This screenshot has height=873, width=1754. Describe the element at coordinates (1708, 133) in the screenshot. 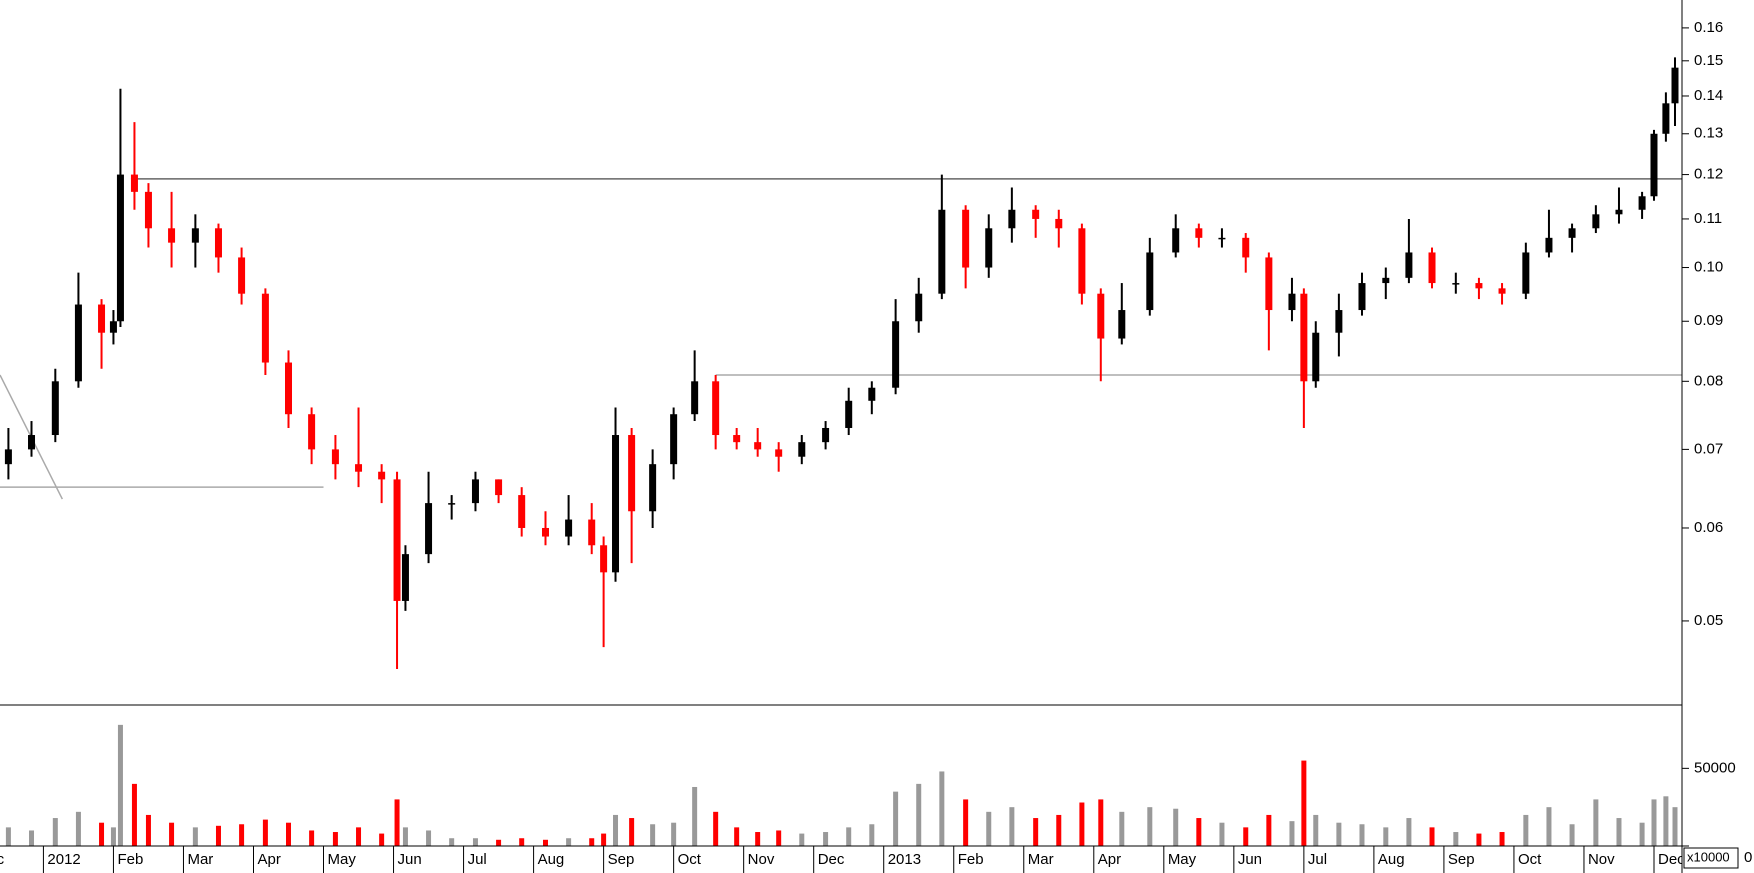

I see `y-tick-label: 0.13` at that location.